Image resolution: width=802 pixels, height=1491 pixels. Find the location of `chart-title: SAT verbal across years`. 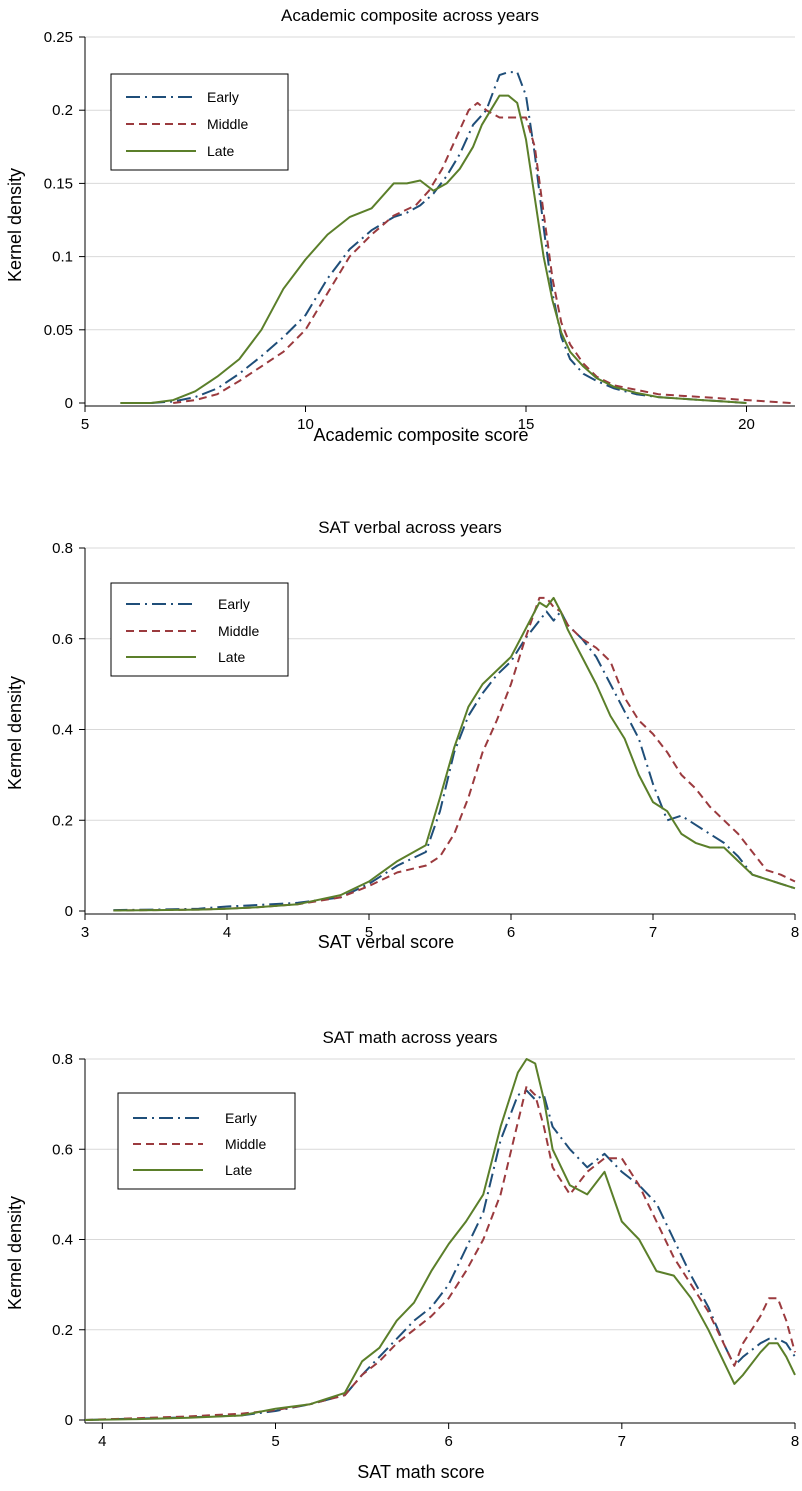

chart-title: SAT verbal across years is located at coordinates (410, 527).